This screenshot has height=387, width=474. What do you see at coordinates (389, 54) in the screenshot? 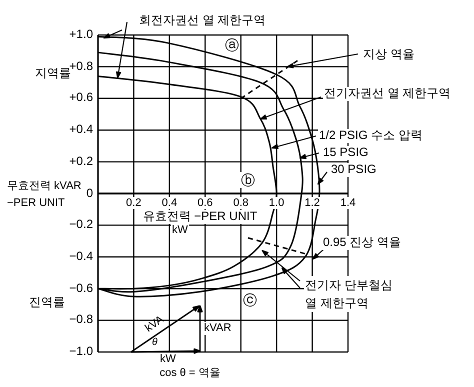
I see `annotation: 지상 역율` at bounding box center [389, 54].